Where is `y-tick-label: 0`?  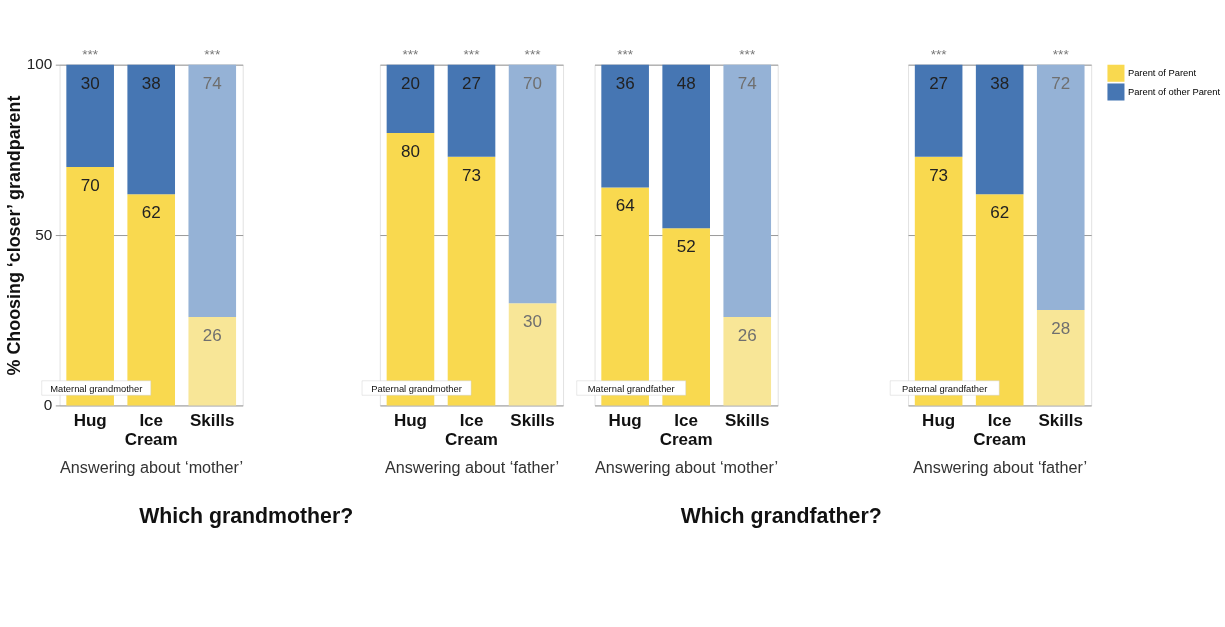
y-tick-label: 0 is located at coordinates (48, 405).